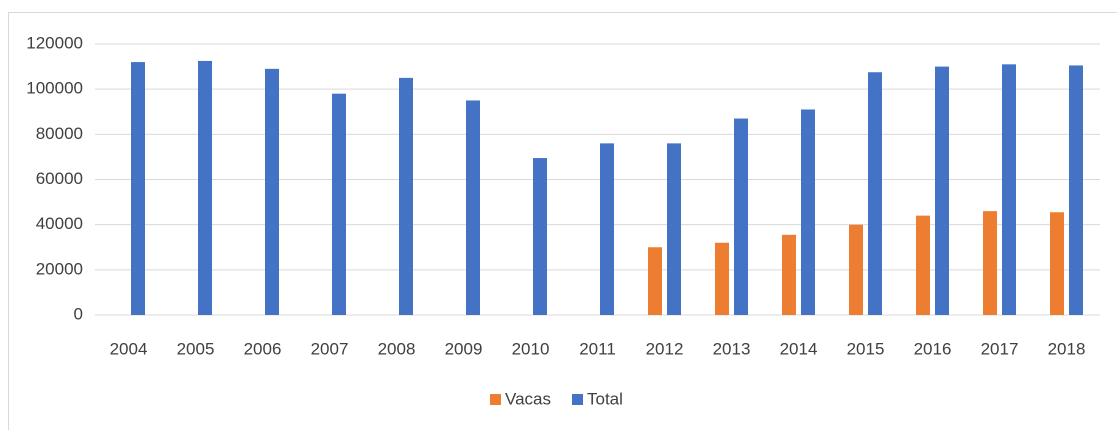 This screenshot has height=430, width=1117. Describe the element at coordinates (866, 348) in the screenshot. I see `x-tick-label: 2015` at that location.